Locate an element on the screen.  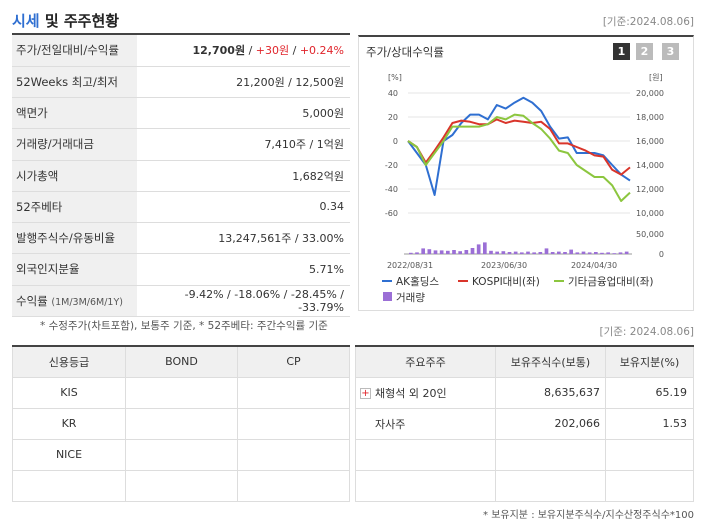
col-header: 주요주주 is located at coordinates (425, 361).